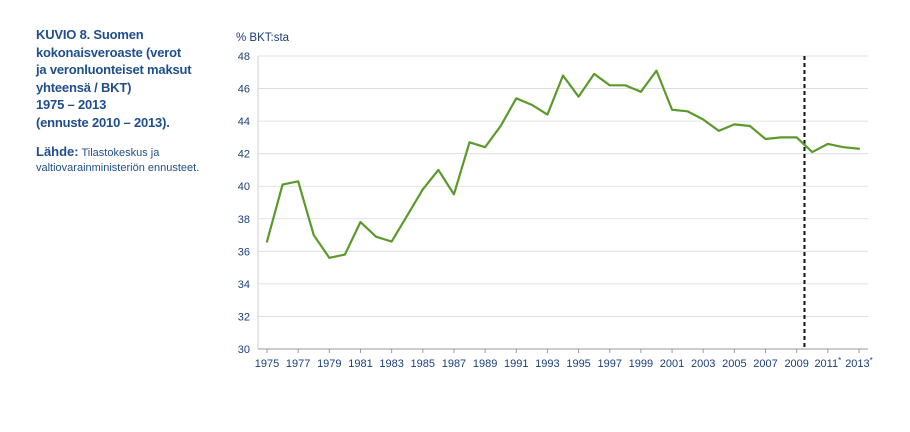 The image size is (910, 432). I want to click on y-tick-label-36: 36, so click(244, 252).